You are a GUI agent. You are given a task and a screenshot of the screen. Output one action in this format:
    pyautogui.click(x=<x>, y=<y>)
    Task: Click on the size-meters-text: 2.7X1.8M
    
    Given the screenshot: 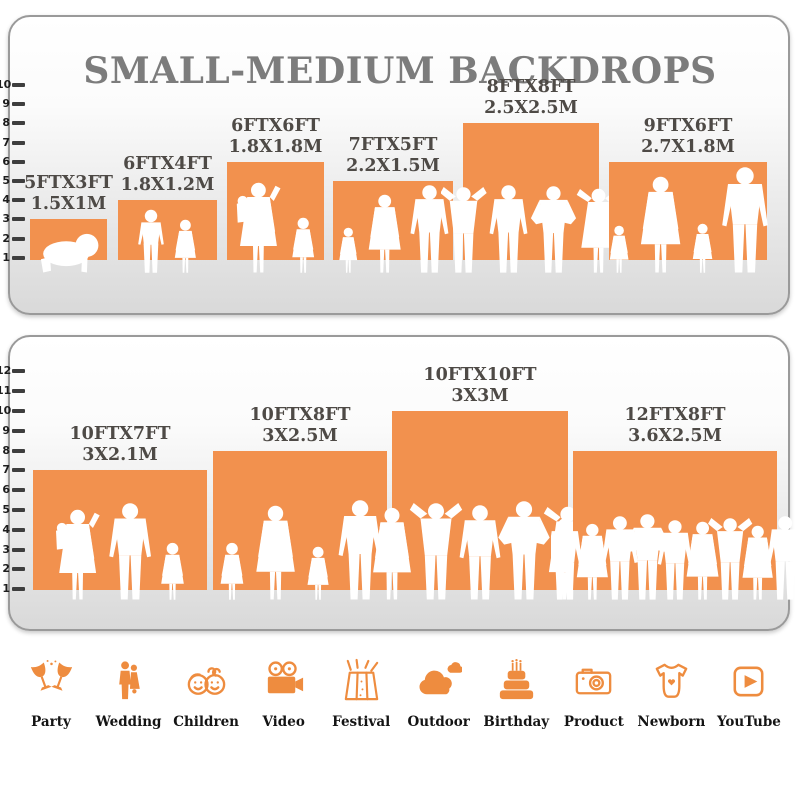 What is the action you would take?
    pyautogui.click(x=688, y=147)
    